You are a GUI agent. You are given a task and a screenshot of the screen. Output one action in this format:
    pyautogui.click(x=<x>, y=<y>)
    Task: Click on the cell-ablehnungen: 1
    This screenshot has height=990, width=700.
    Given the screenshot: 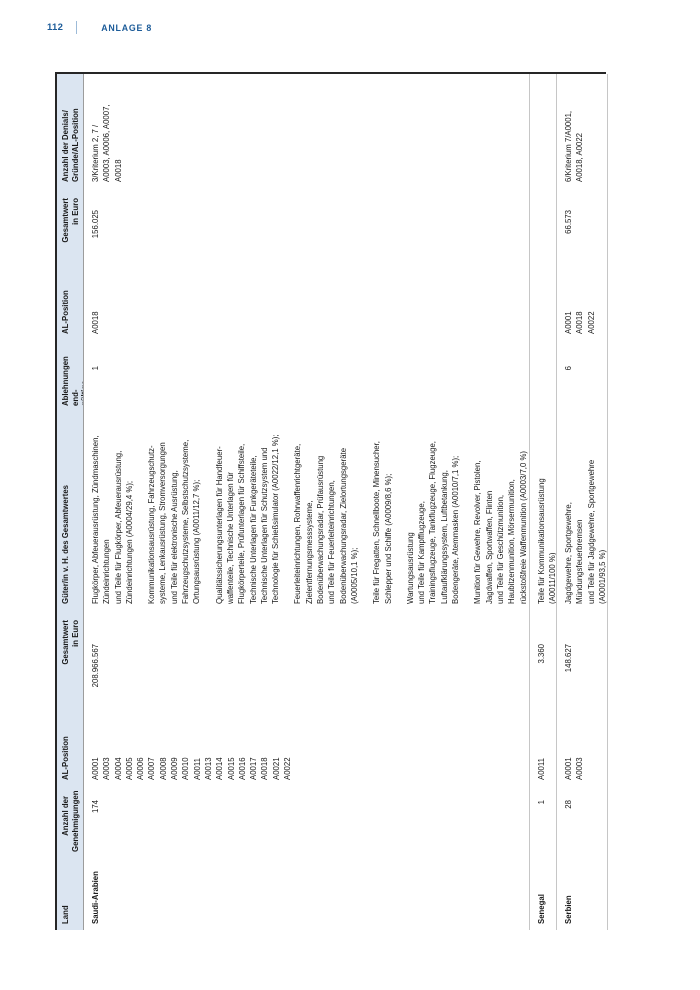 What is the action you would take?
    pyautogui.click(x=95, y=368)
    